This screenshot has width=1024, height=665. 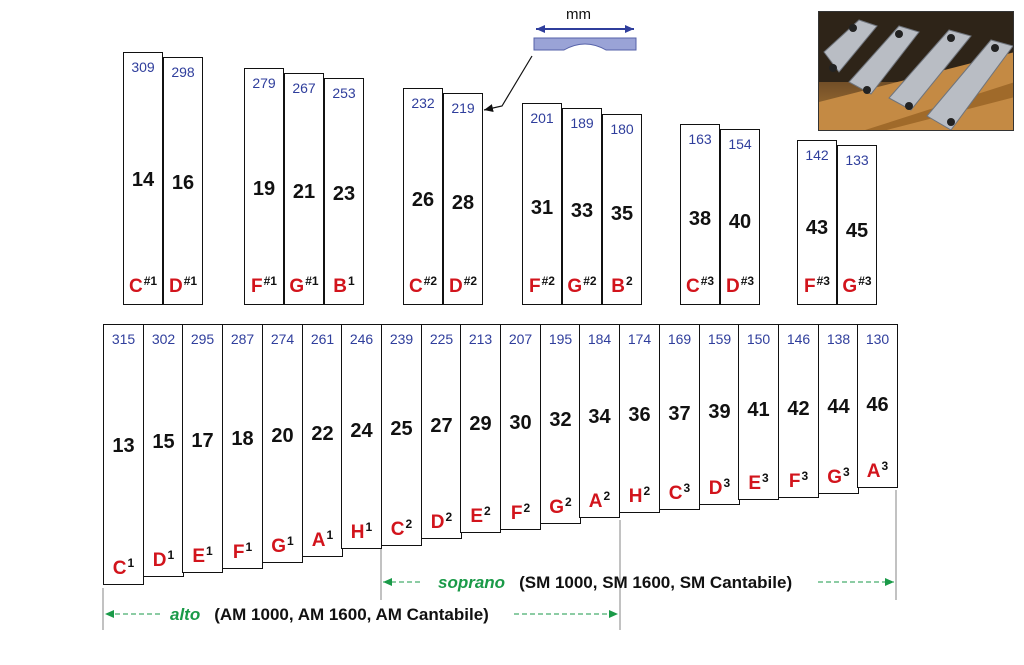 What do you see at coordinates (817, 222) in the screenshot?
I see `upper-bar: 142 43 F#3` at bounding box center [817, 222].